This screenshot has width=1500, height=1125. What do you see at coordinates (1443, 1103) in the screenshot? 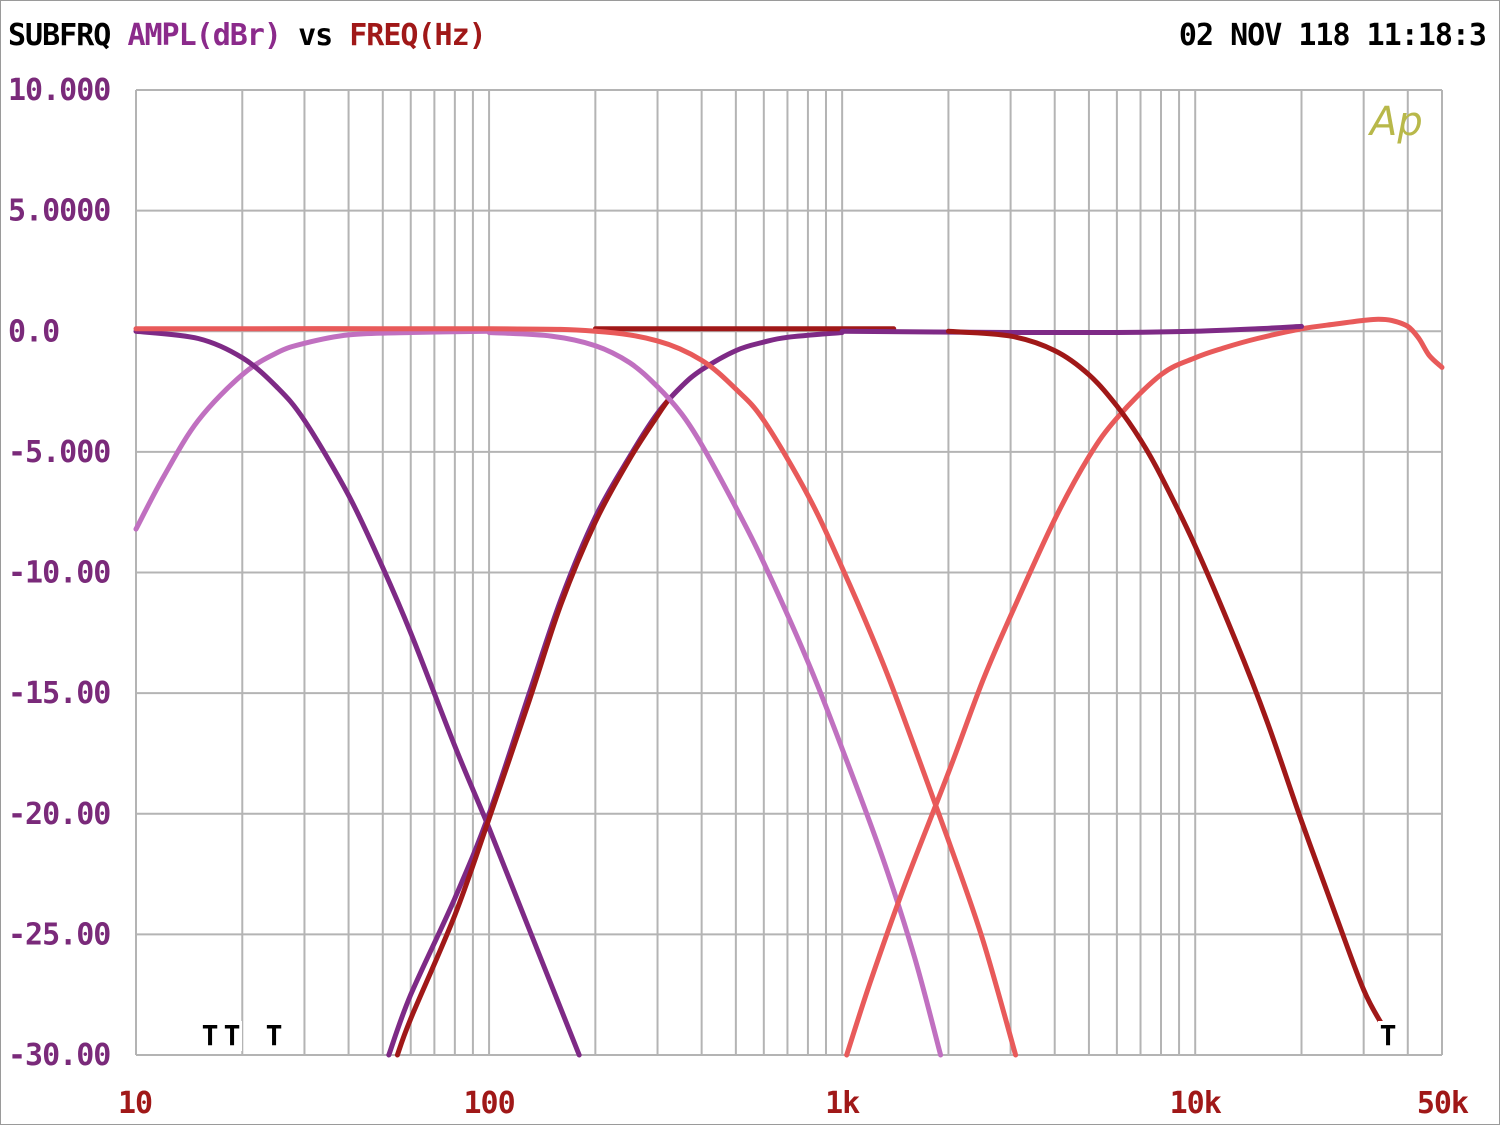
I see `x-tick-label: 50k` at bounding box center [1443, 1103].